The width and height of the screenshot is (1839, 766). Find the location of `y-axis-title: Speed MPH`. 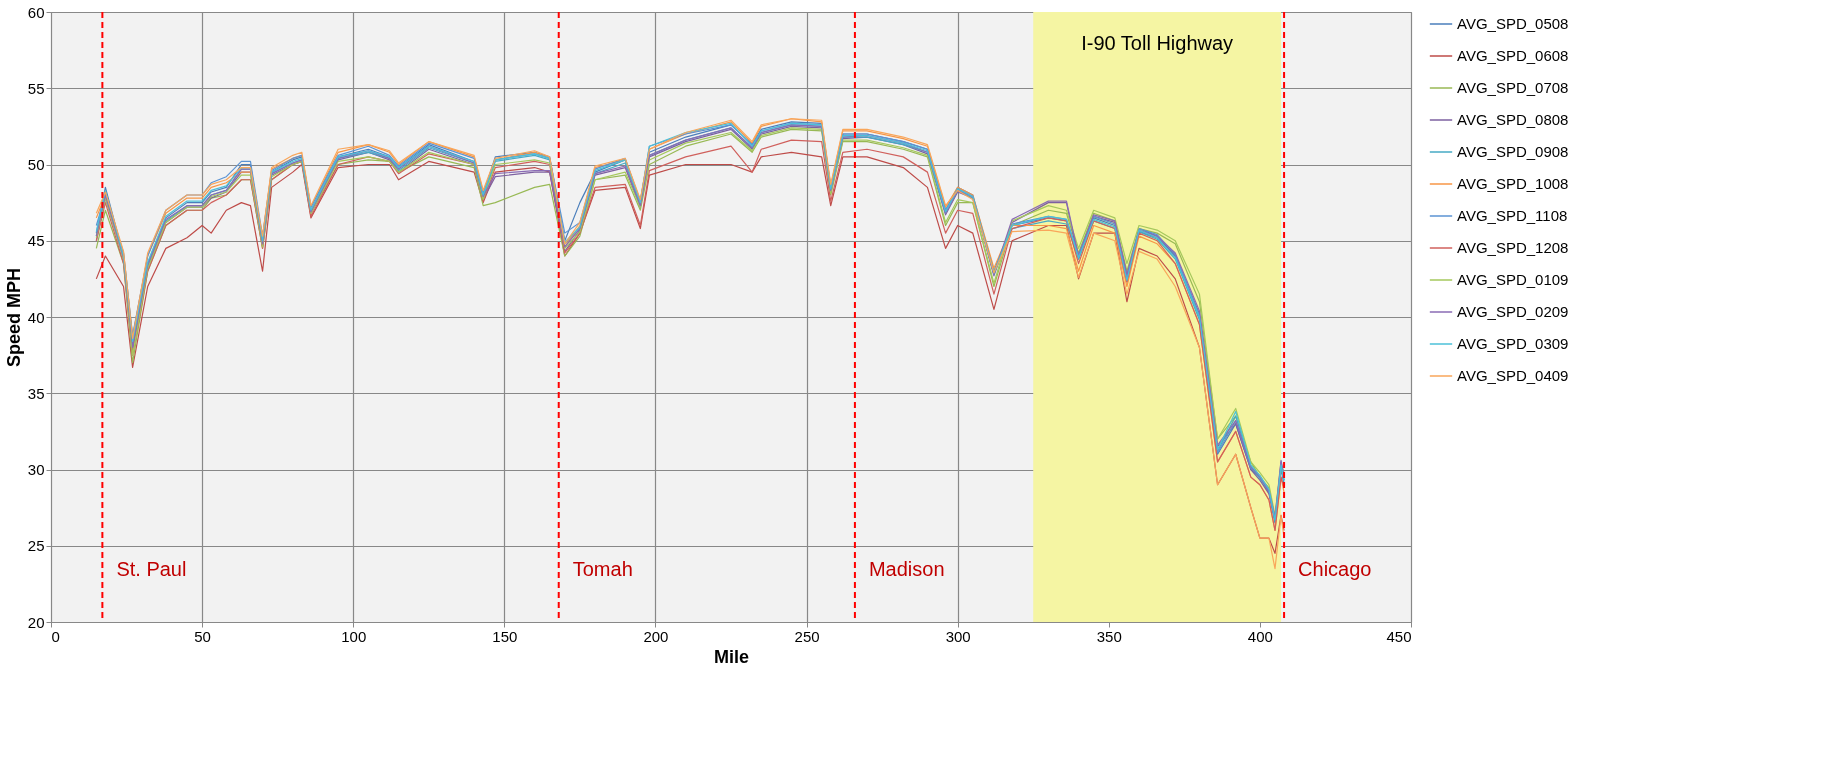

y-axis-title: Speed MPH is located at coordinates (13, 317).